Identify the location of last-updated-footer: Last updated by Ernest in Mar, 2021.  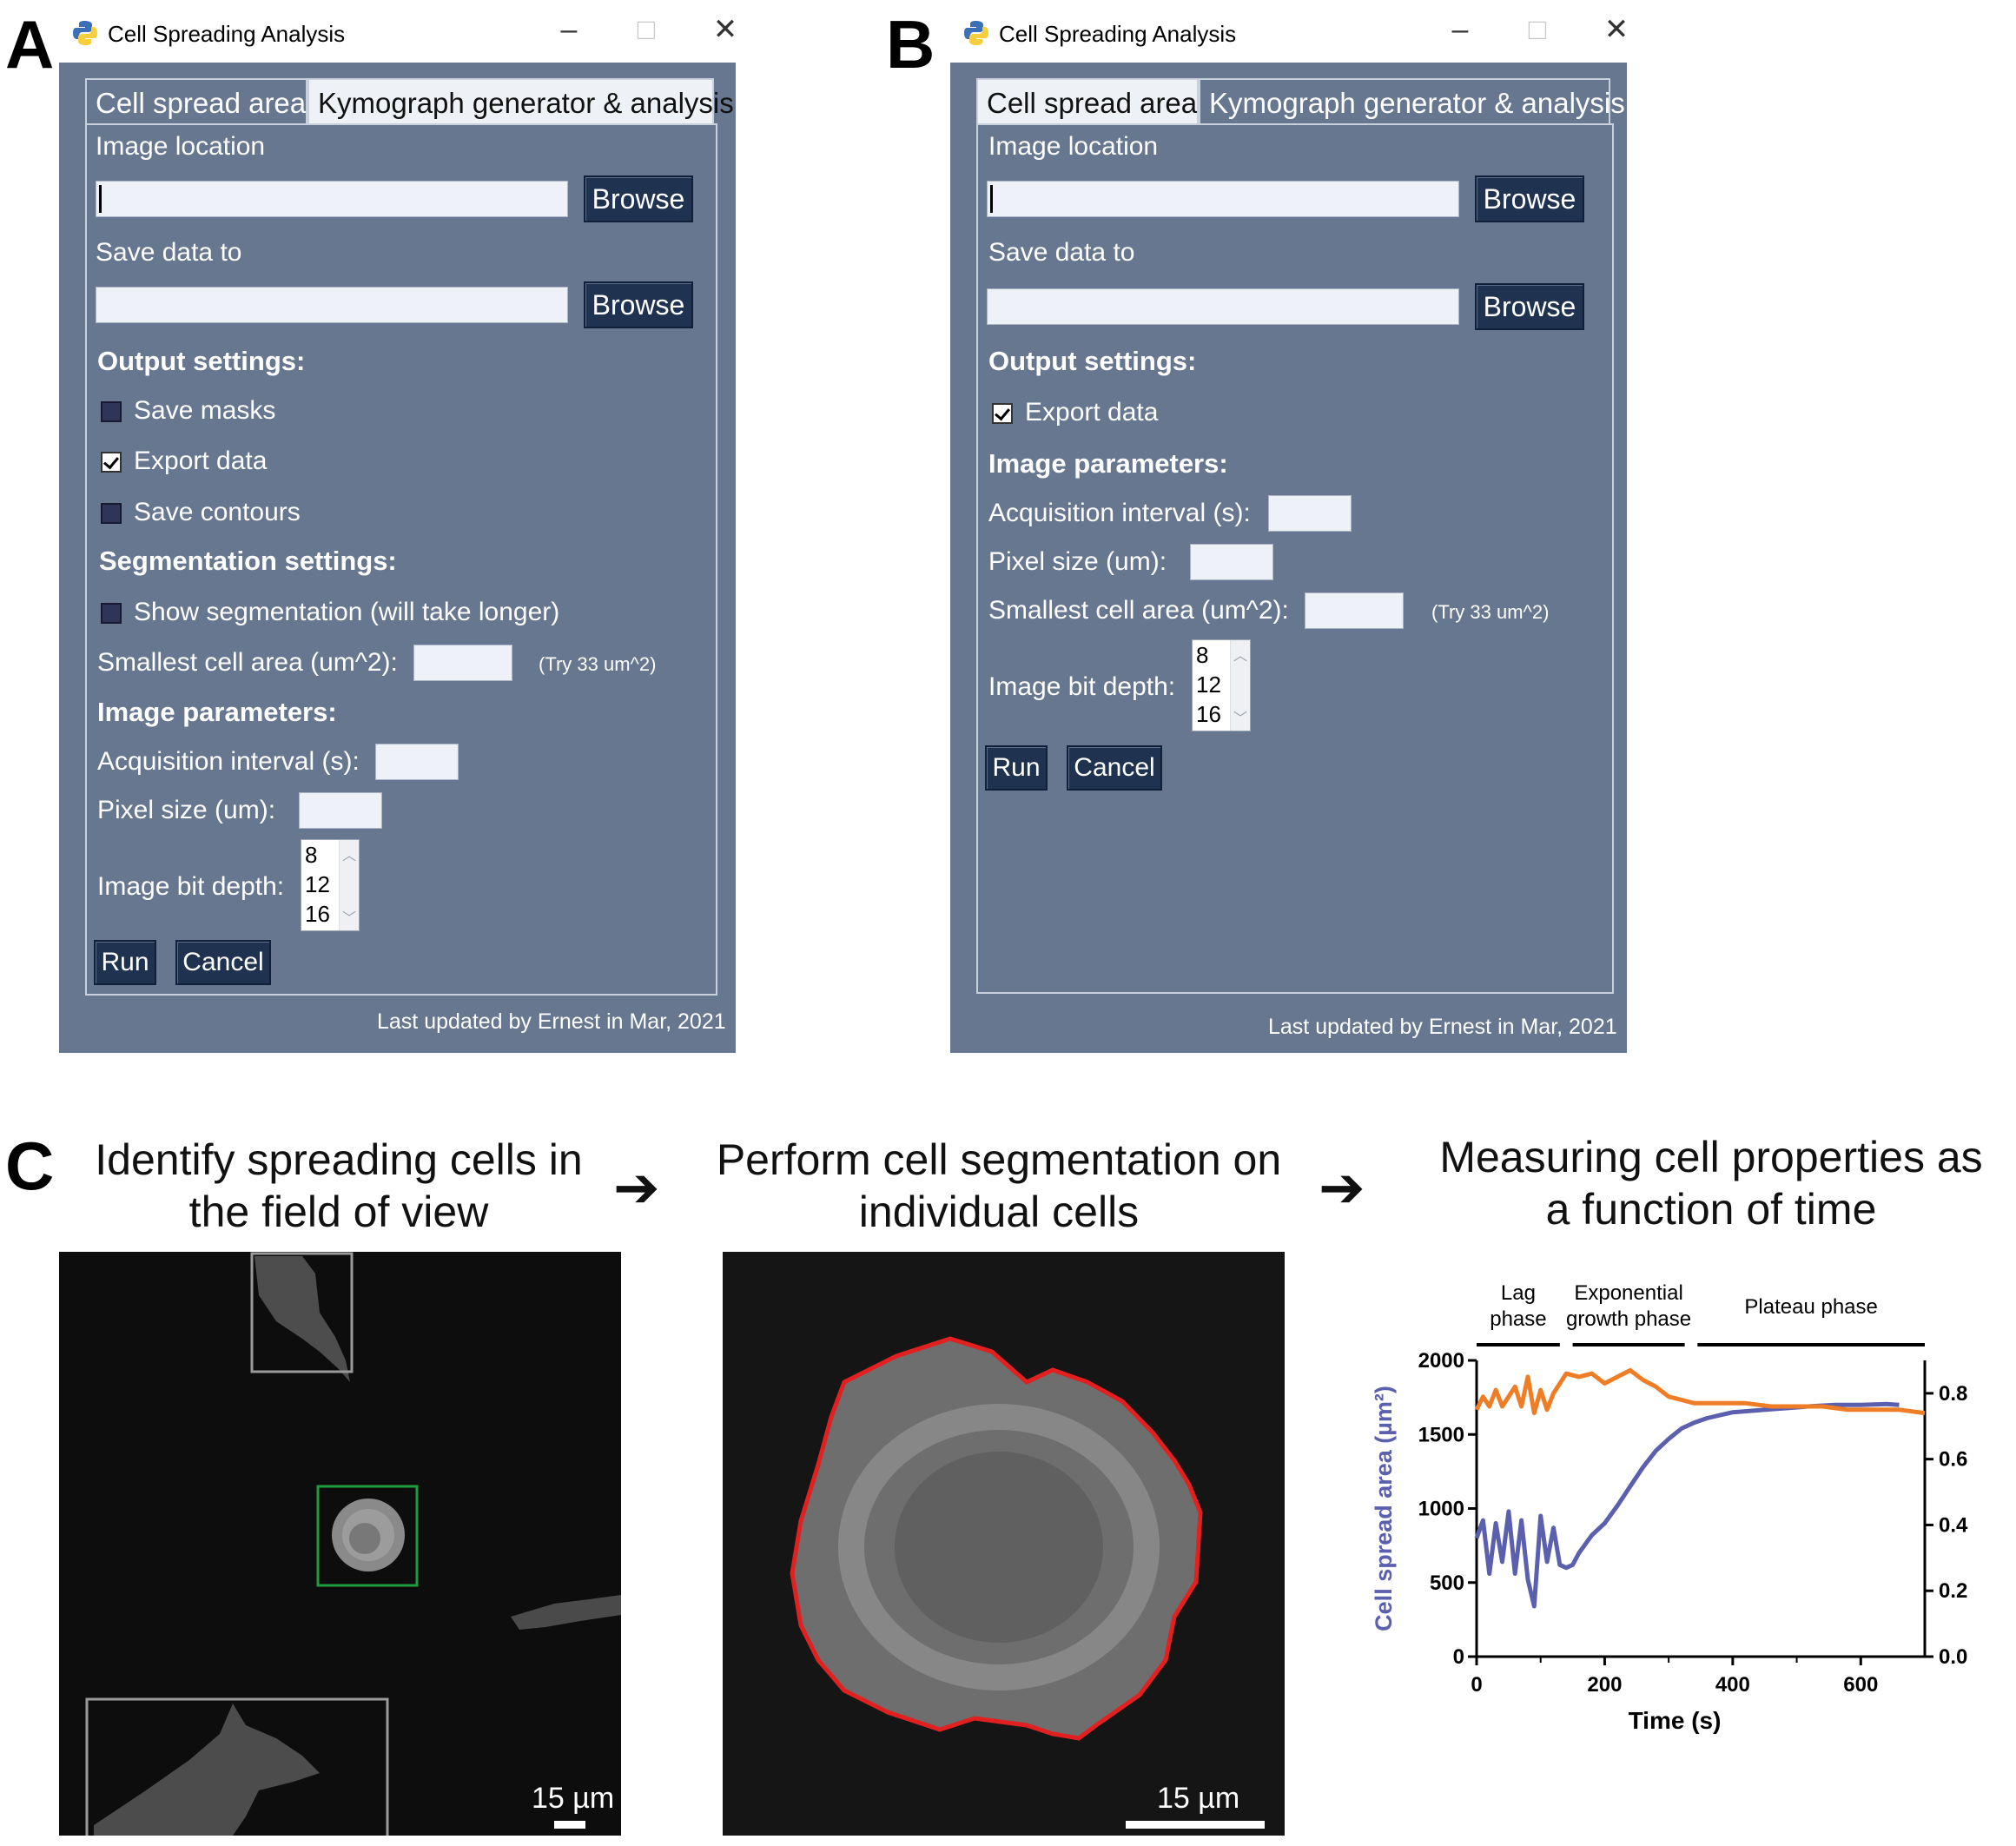
(551, 1021).